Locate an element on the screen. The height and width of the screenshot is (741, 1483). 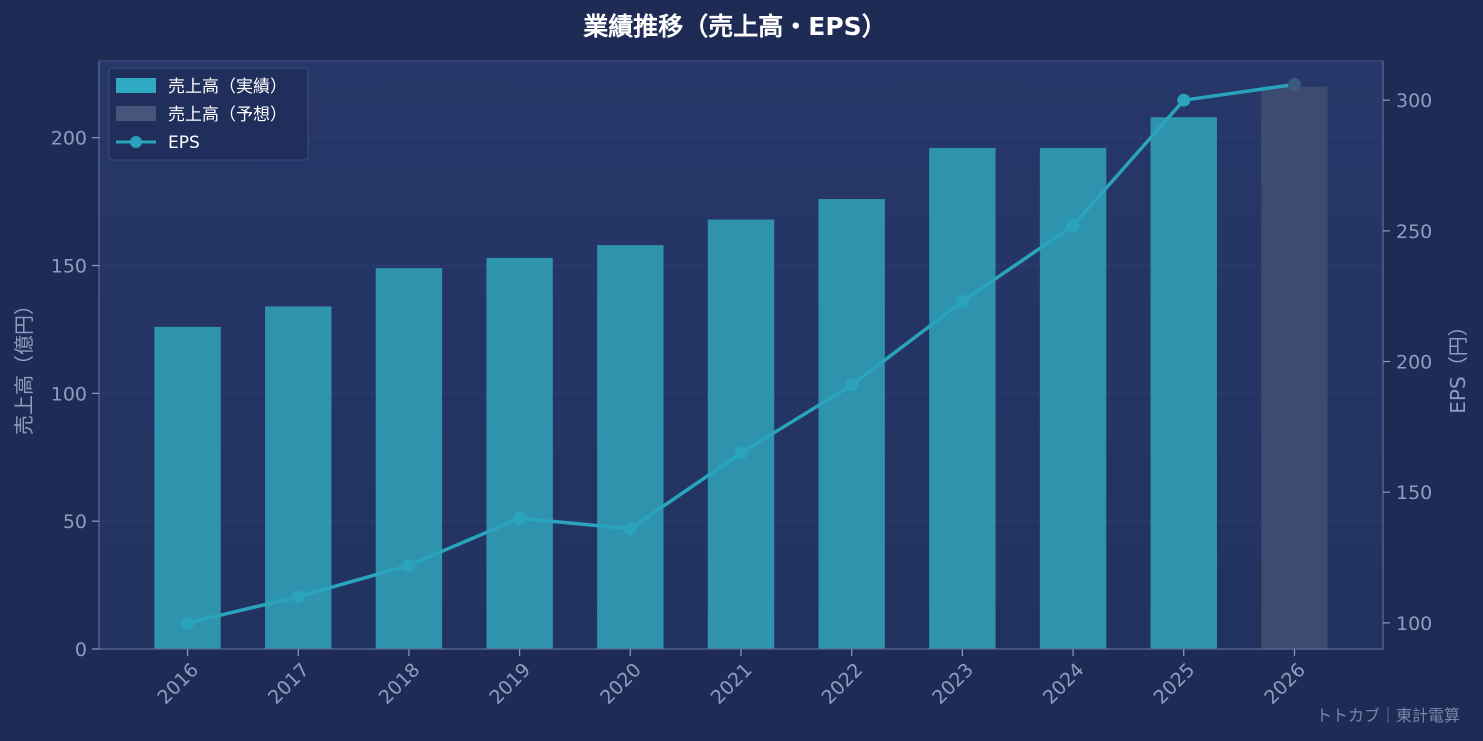
legend: 売上高（実績） 売上高（予想） EPS is located at coordinates (208, 114).